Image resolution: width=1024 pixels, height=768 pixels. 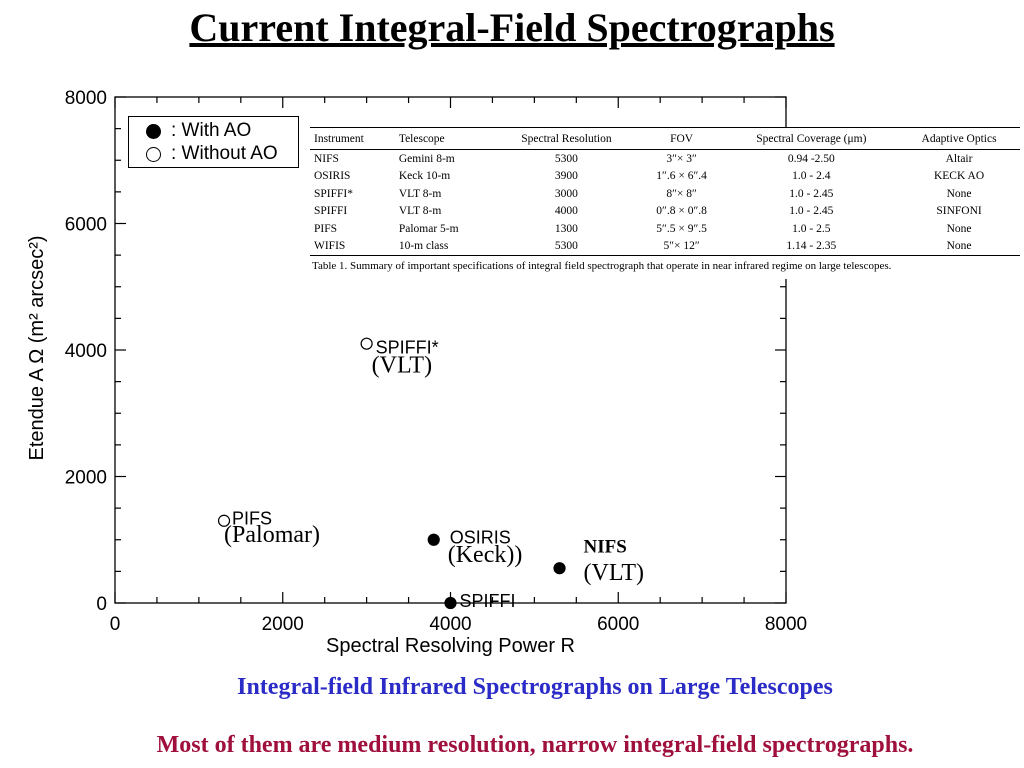 I want to click on table-header-cell: Spectral Coverage (μm), so click(x=811, y=138).